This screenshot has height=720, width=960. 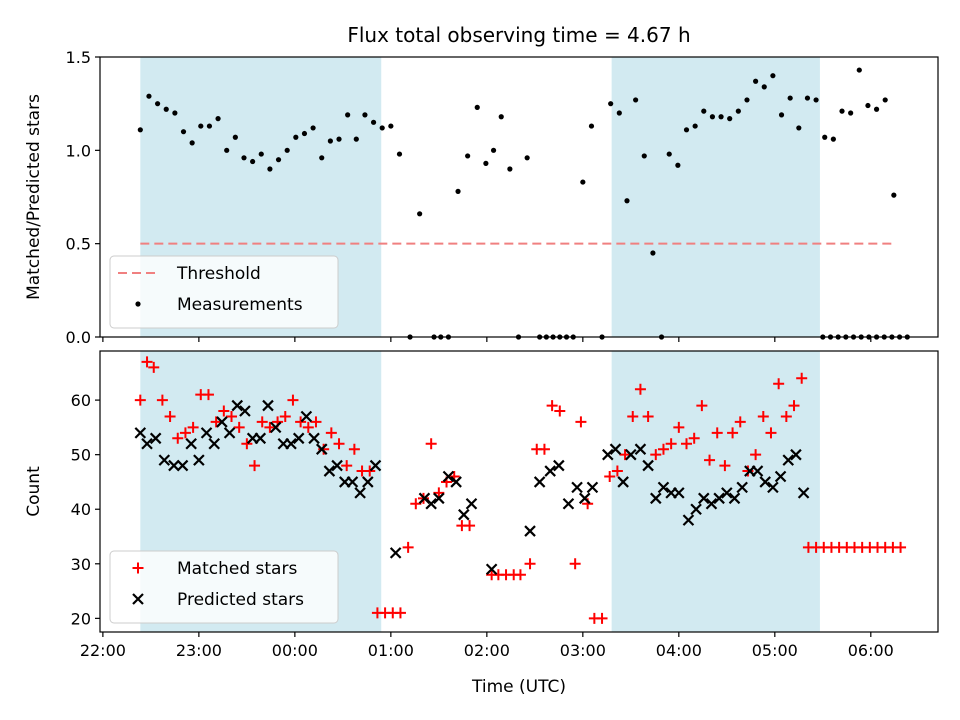 What do you see at coordinates (775, 650) in the screenshot?
I see `x-tick-label: 05:00` at bounding box center [775, 650].